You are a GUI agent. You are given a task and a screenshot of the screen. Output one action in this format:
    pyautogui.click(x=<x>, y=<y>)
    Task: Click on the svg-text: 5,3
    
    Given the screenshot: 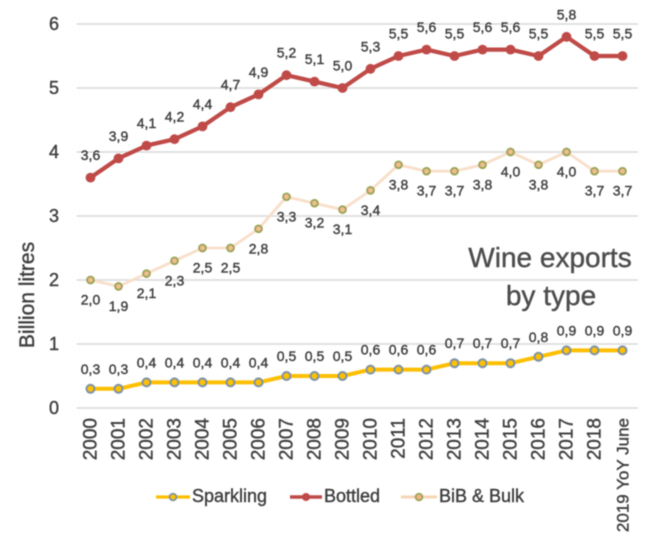 What is the action you would take?
    pyautogui.click(x=371, y=46)
    